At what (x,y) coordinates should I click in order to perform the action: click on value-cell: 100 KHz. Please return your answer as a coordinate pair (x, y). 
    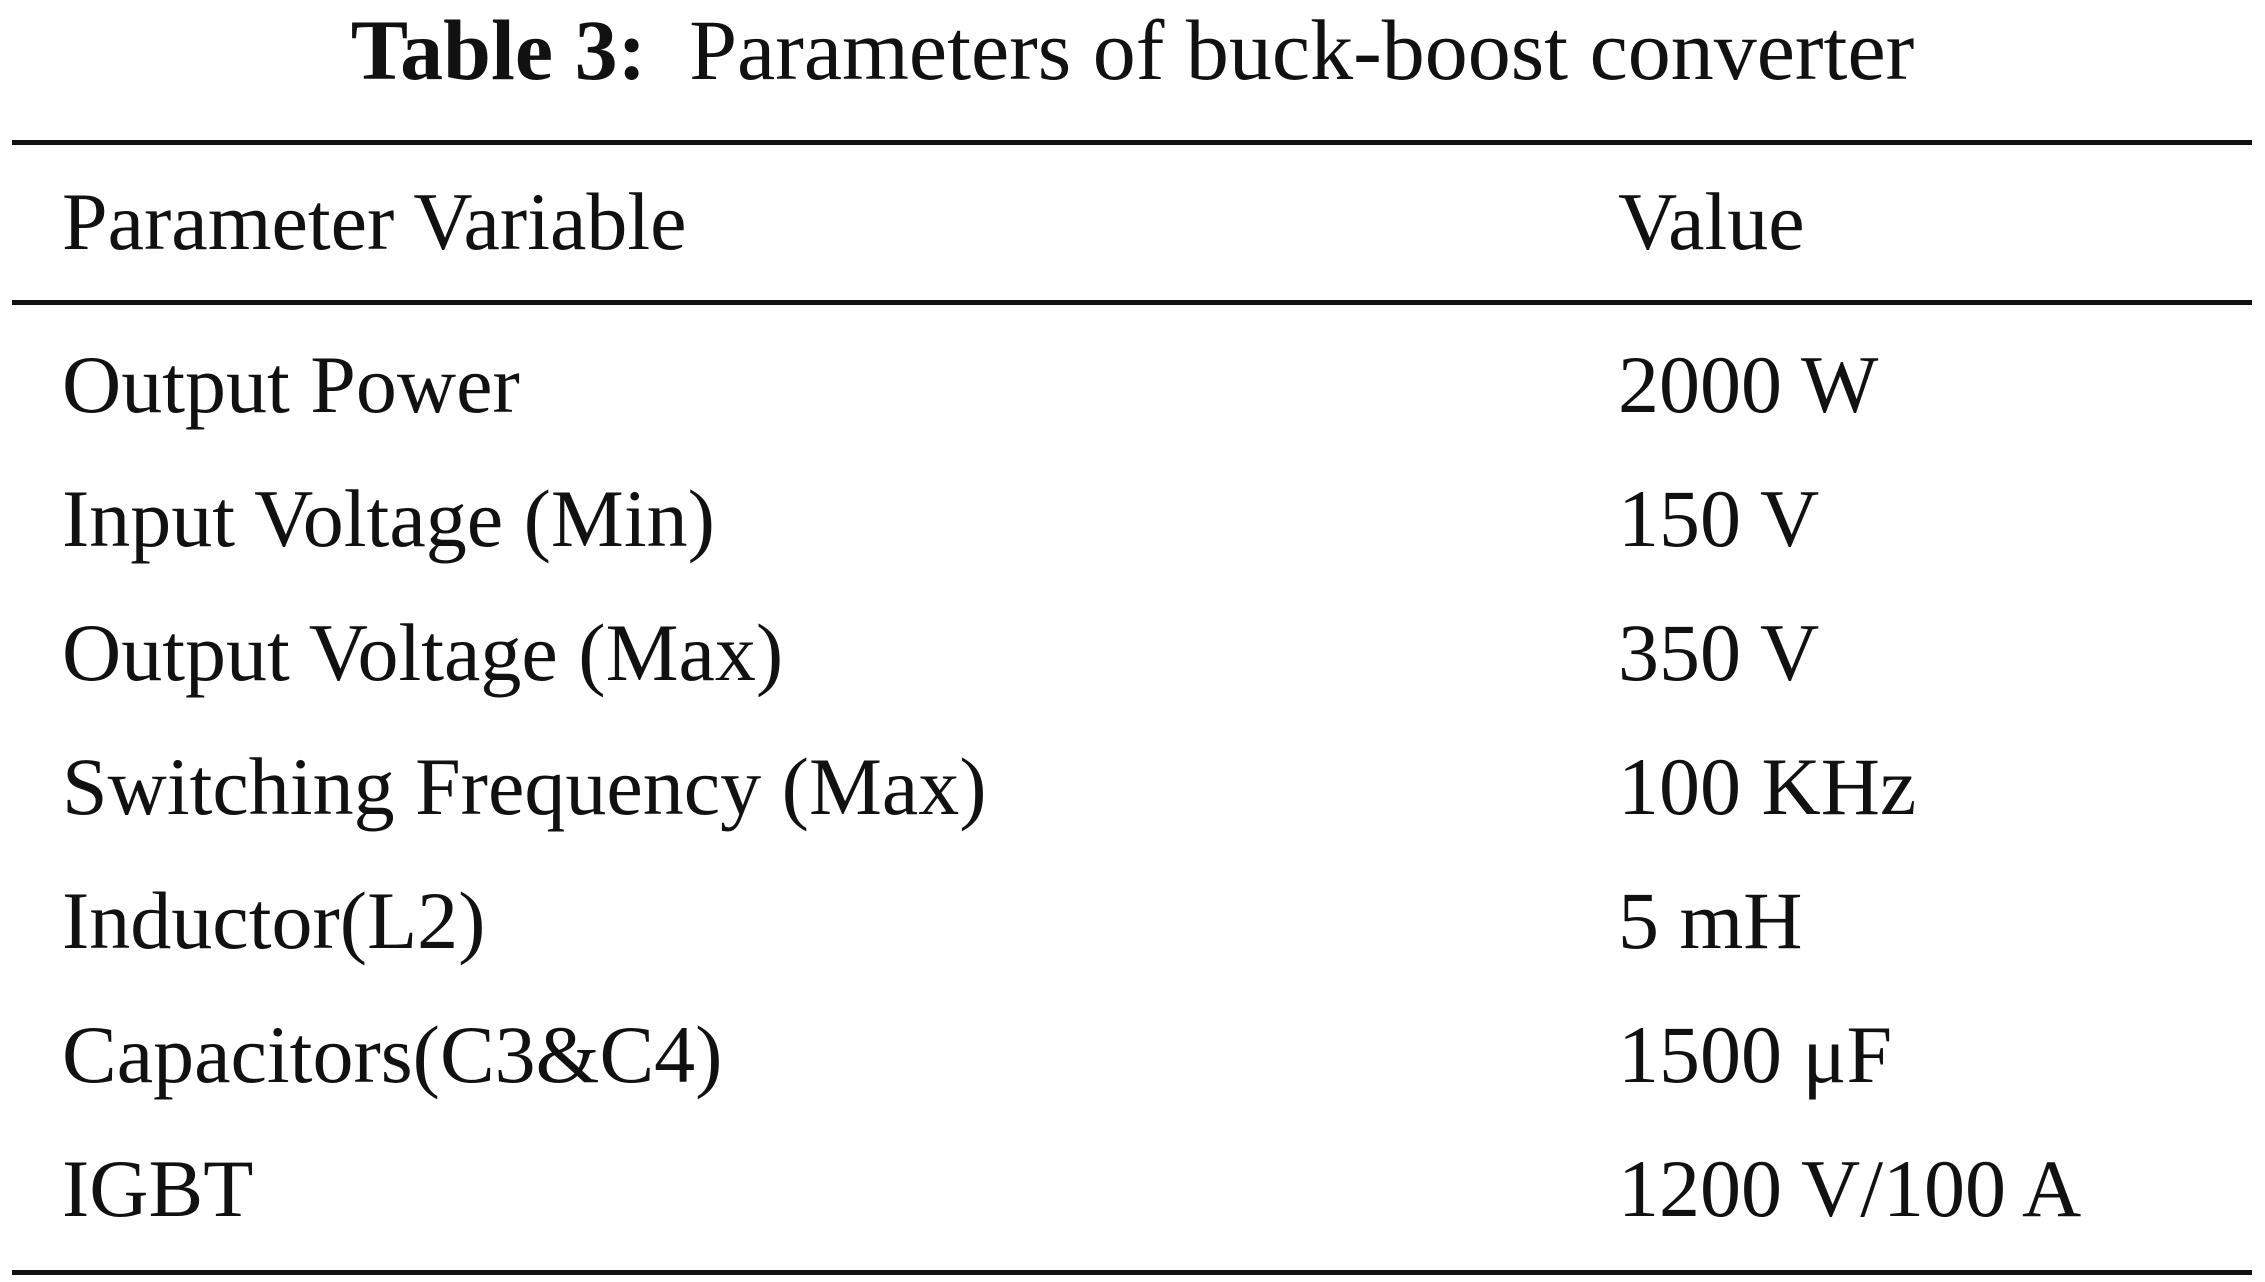
    Looking at the image, I should click on (1767, 786).